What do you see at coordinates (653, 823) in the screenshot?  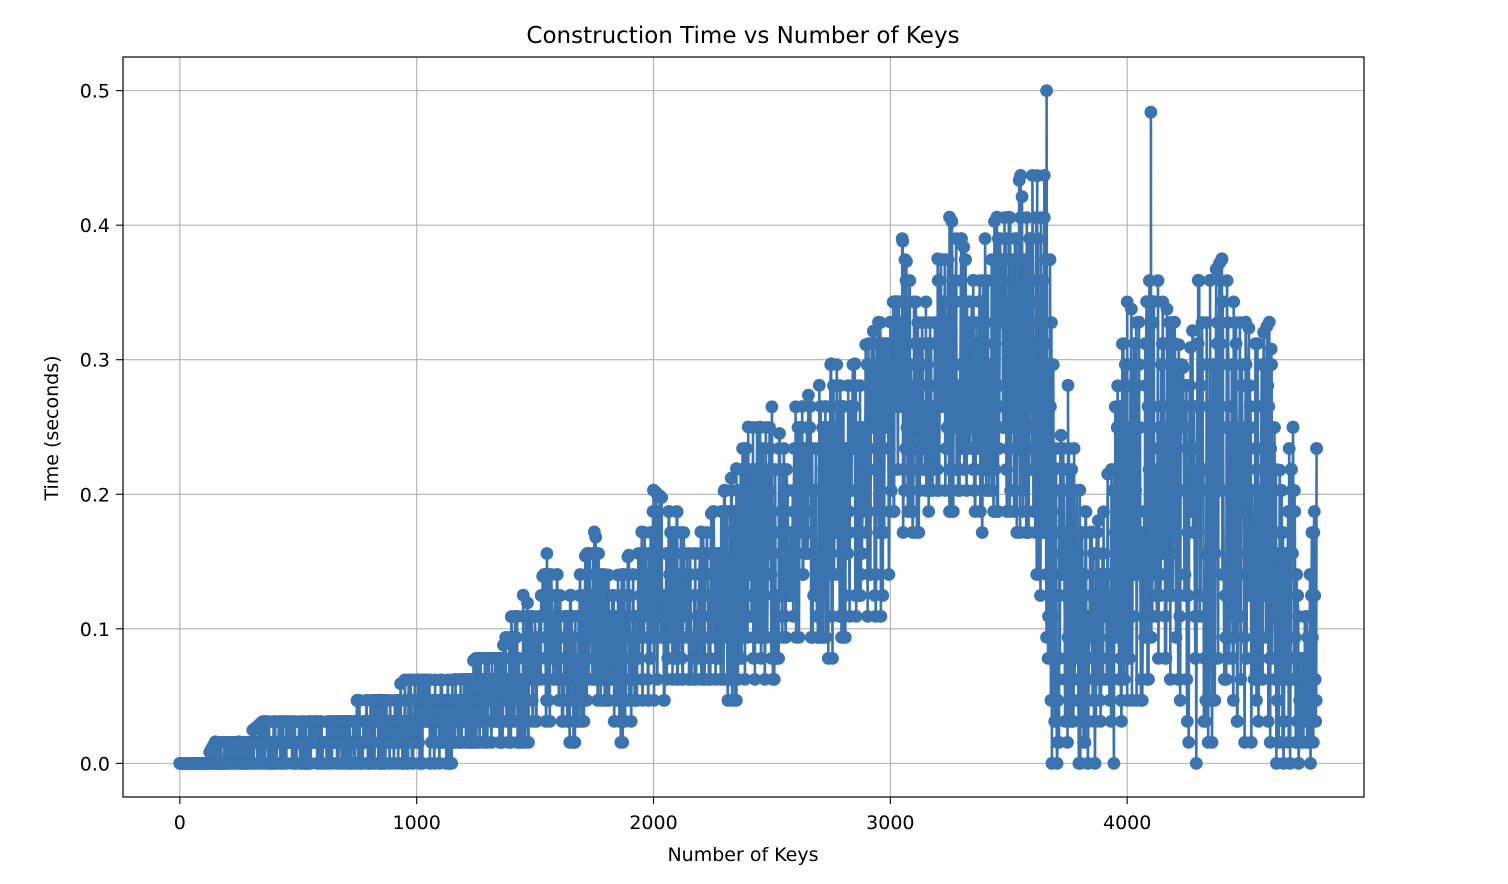 I see `x-tick-label: 2000` at bounding box center [653, 823].